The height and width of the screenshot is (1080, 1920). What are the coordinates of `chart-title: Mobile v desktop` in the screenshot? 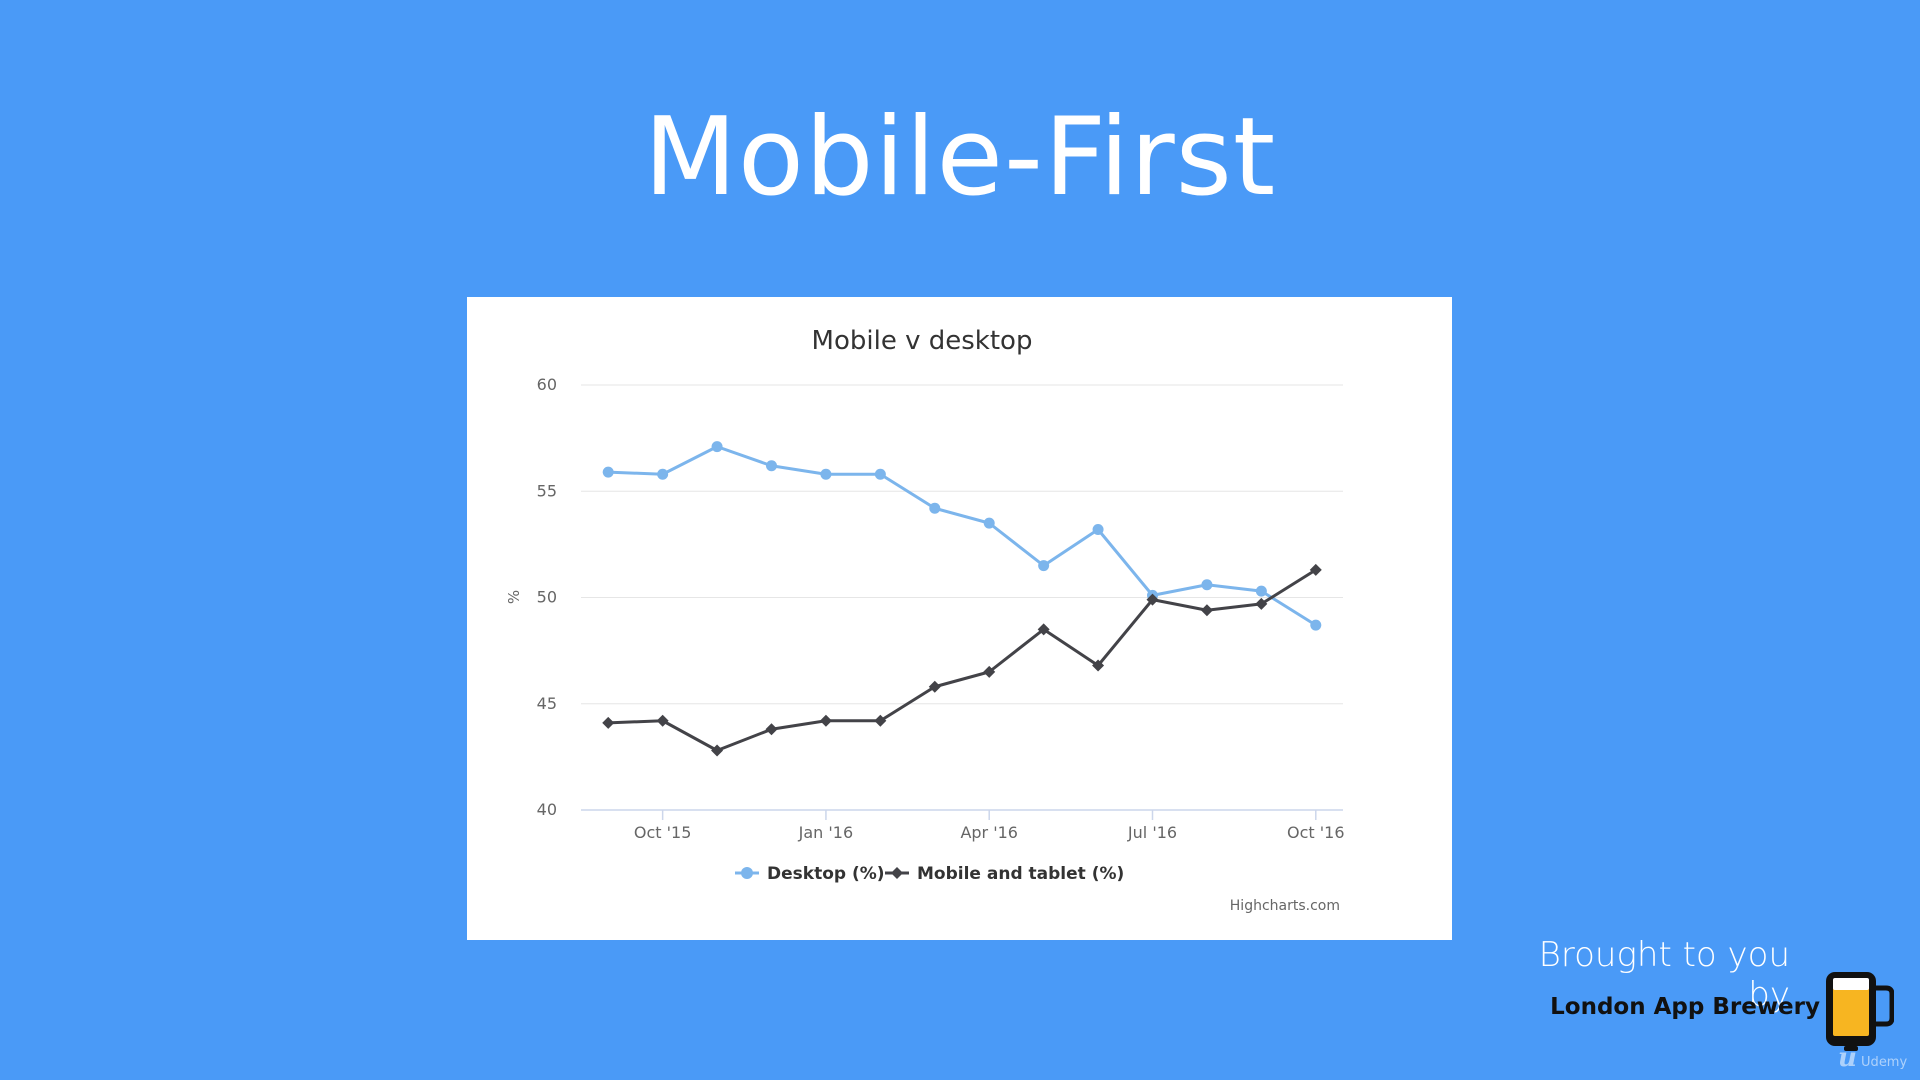 It's located at (922, 341).